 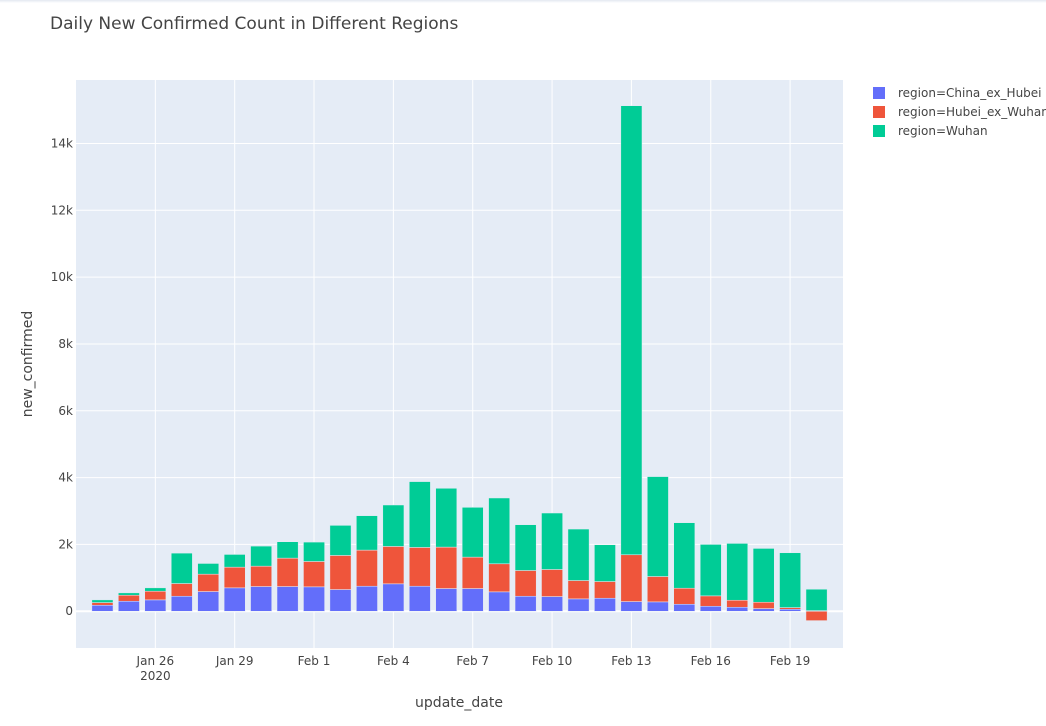 What do you see at coordinates (155, 676) in the screenshot?
I see `x-tick-year-label: 2020` at bounding box center [155, 676].